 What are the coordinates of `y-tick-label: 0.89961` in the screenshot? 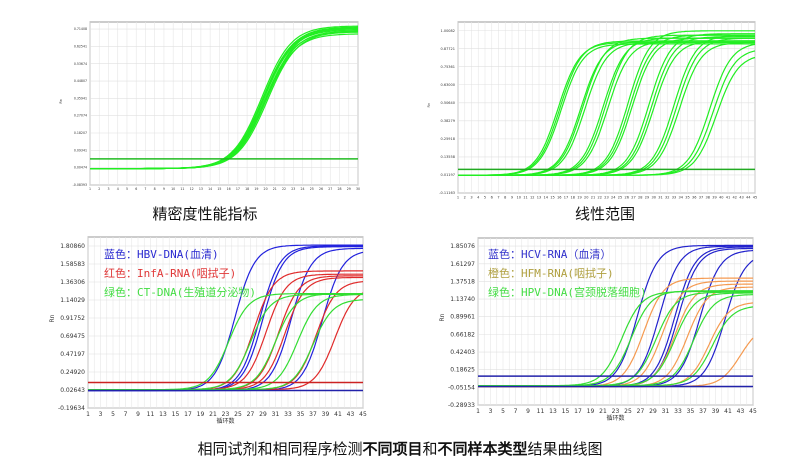 It's located at (462, 317).